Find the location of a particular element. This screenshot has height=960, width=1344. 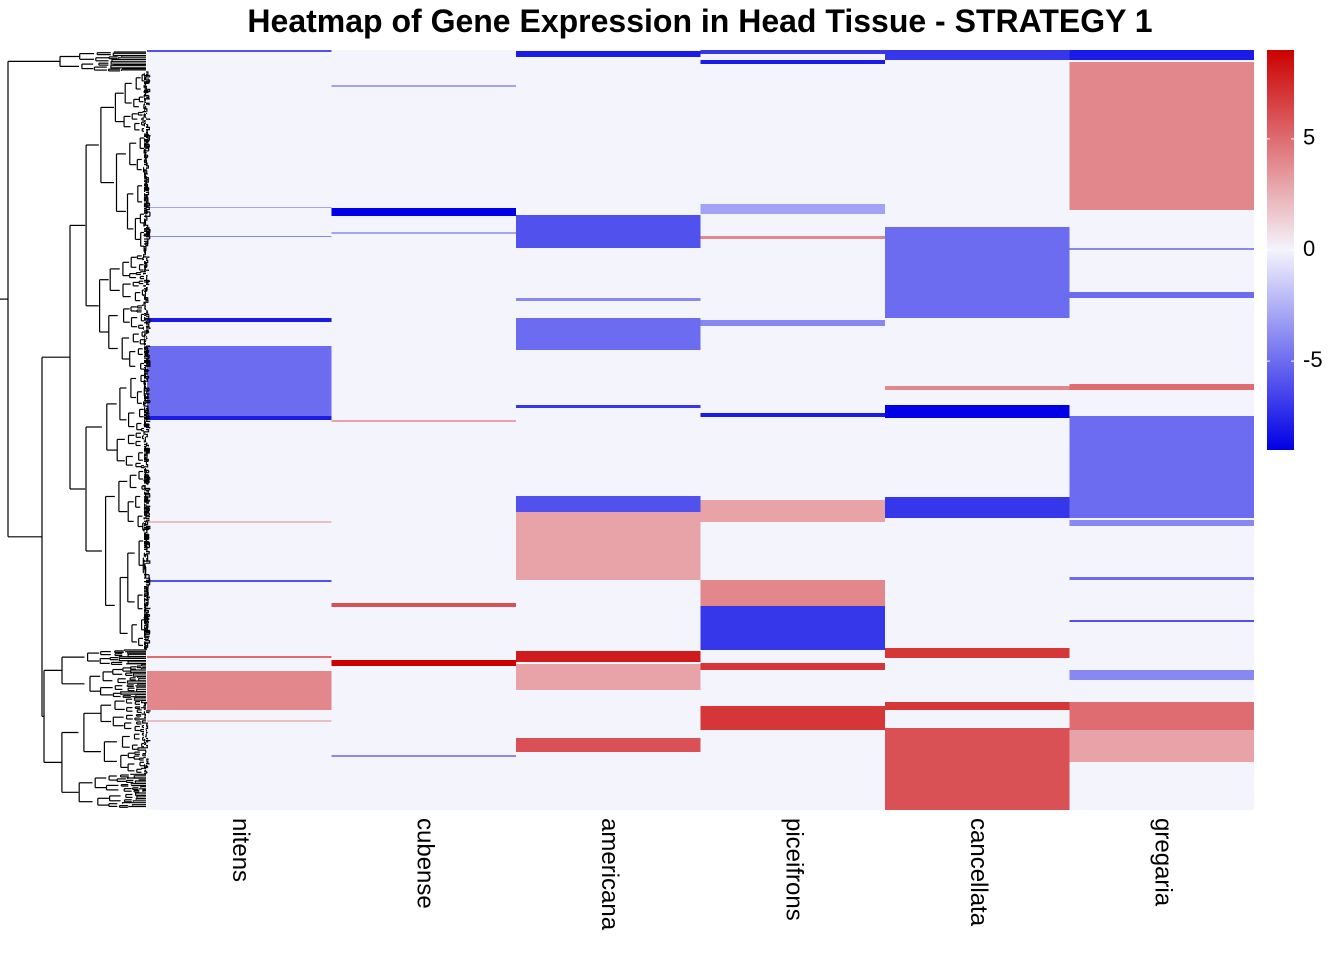

column-label-piceifrons: piceifrons is located at coordinates (793, 869).